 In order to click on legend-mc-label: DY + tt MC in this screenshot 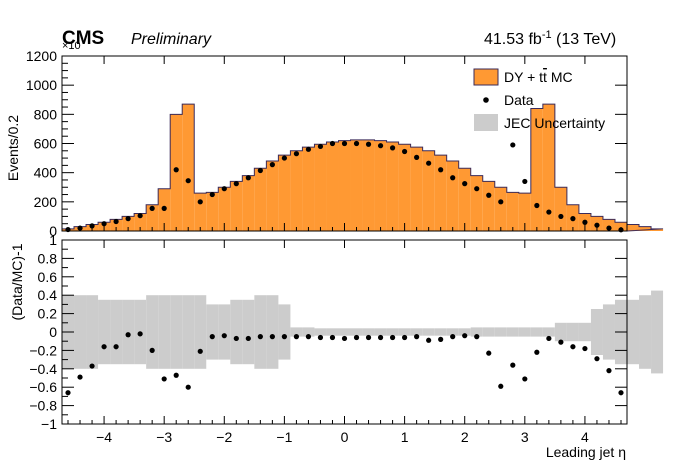, I will do `click(538, 77)`.